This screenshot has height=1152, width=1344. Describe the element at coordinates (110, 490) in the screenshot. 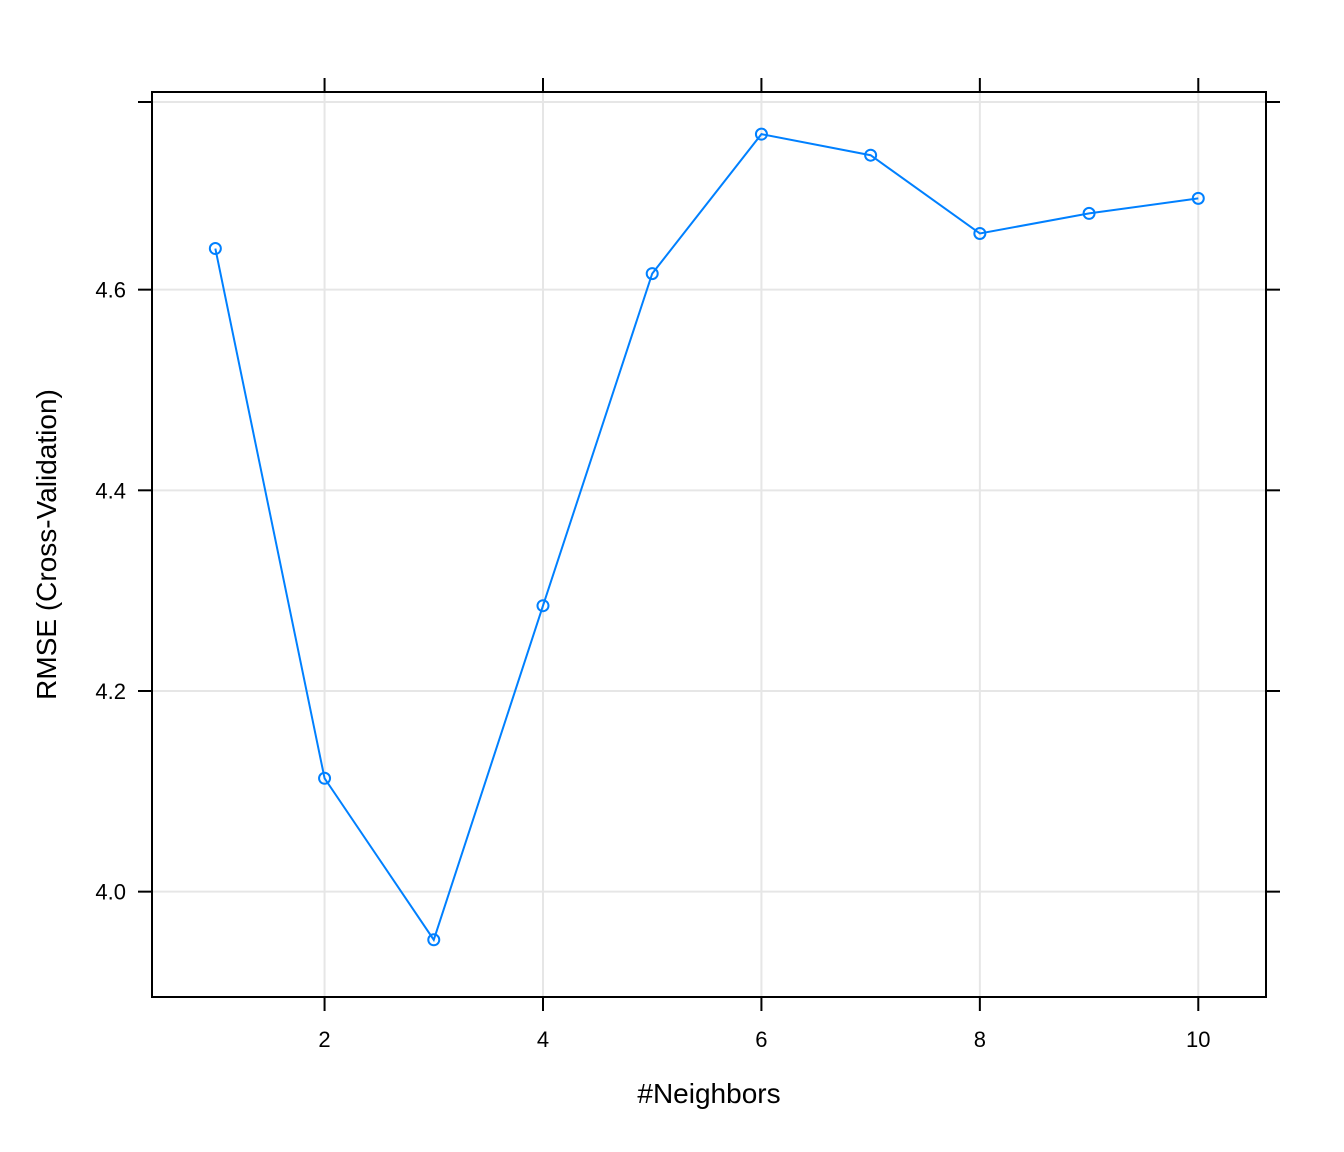

I see `y-tick-label: 4.4` at that location.